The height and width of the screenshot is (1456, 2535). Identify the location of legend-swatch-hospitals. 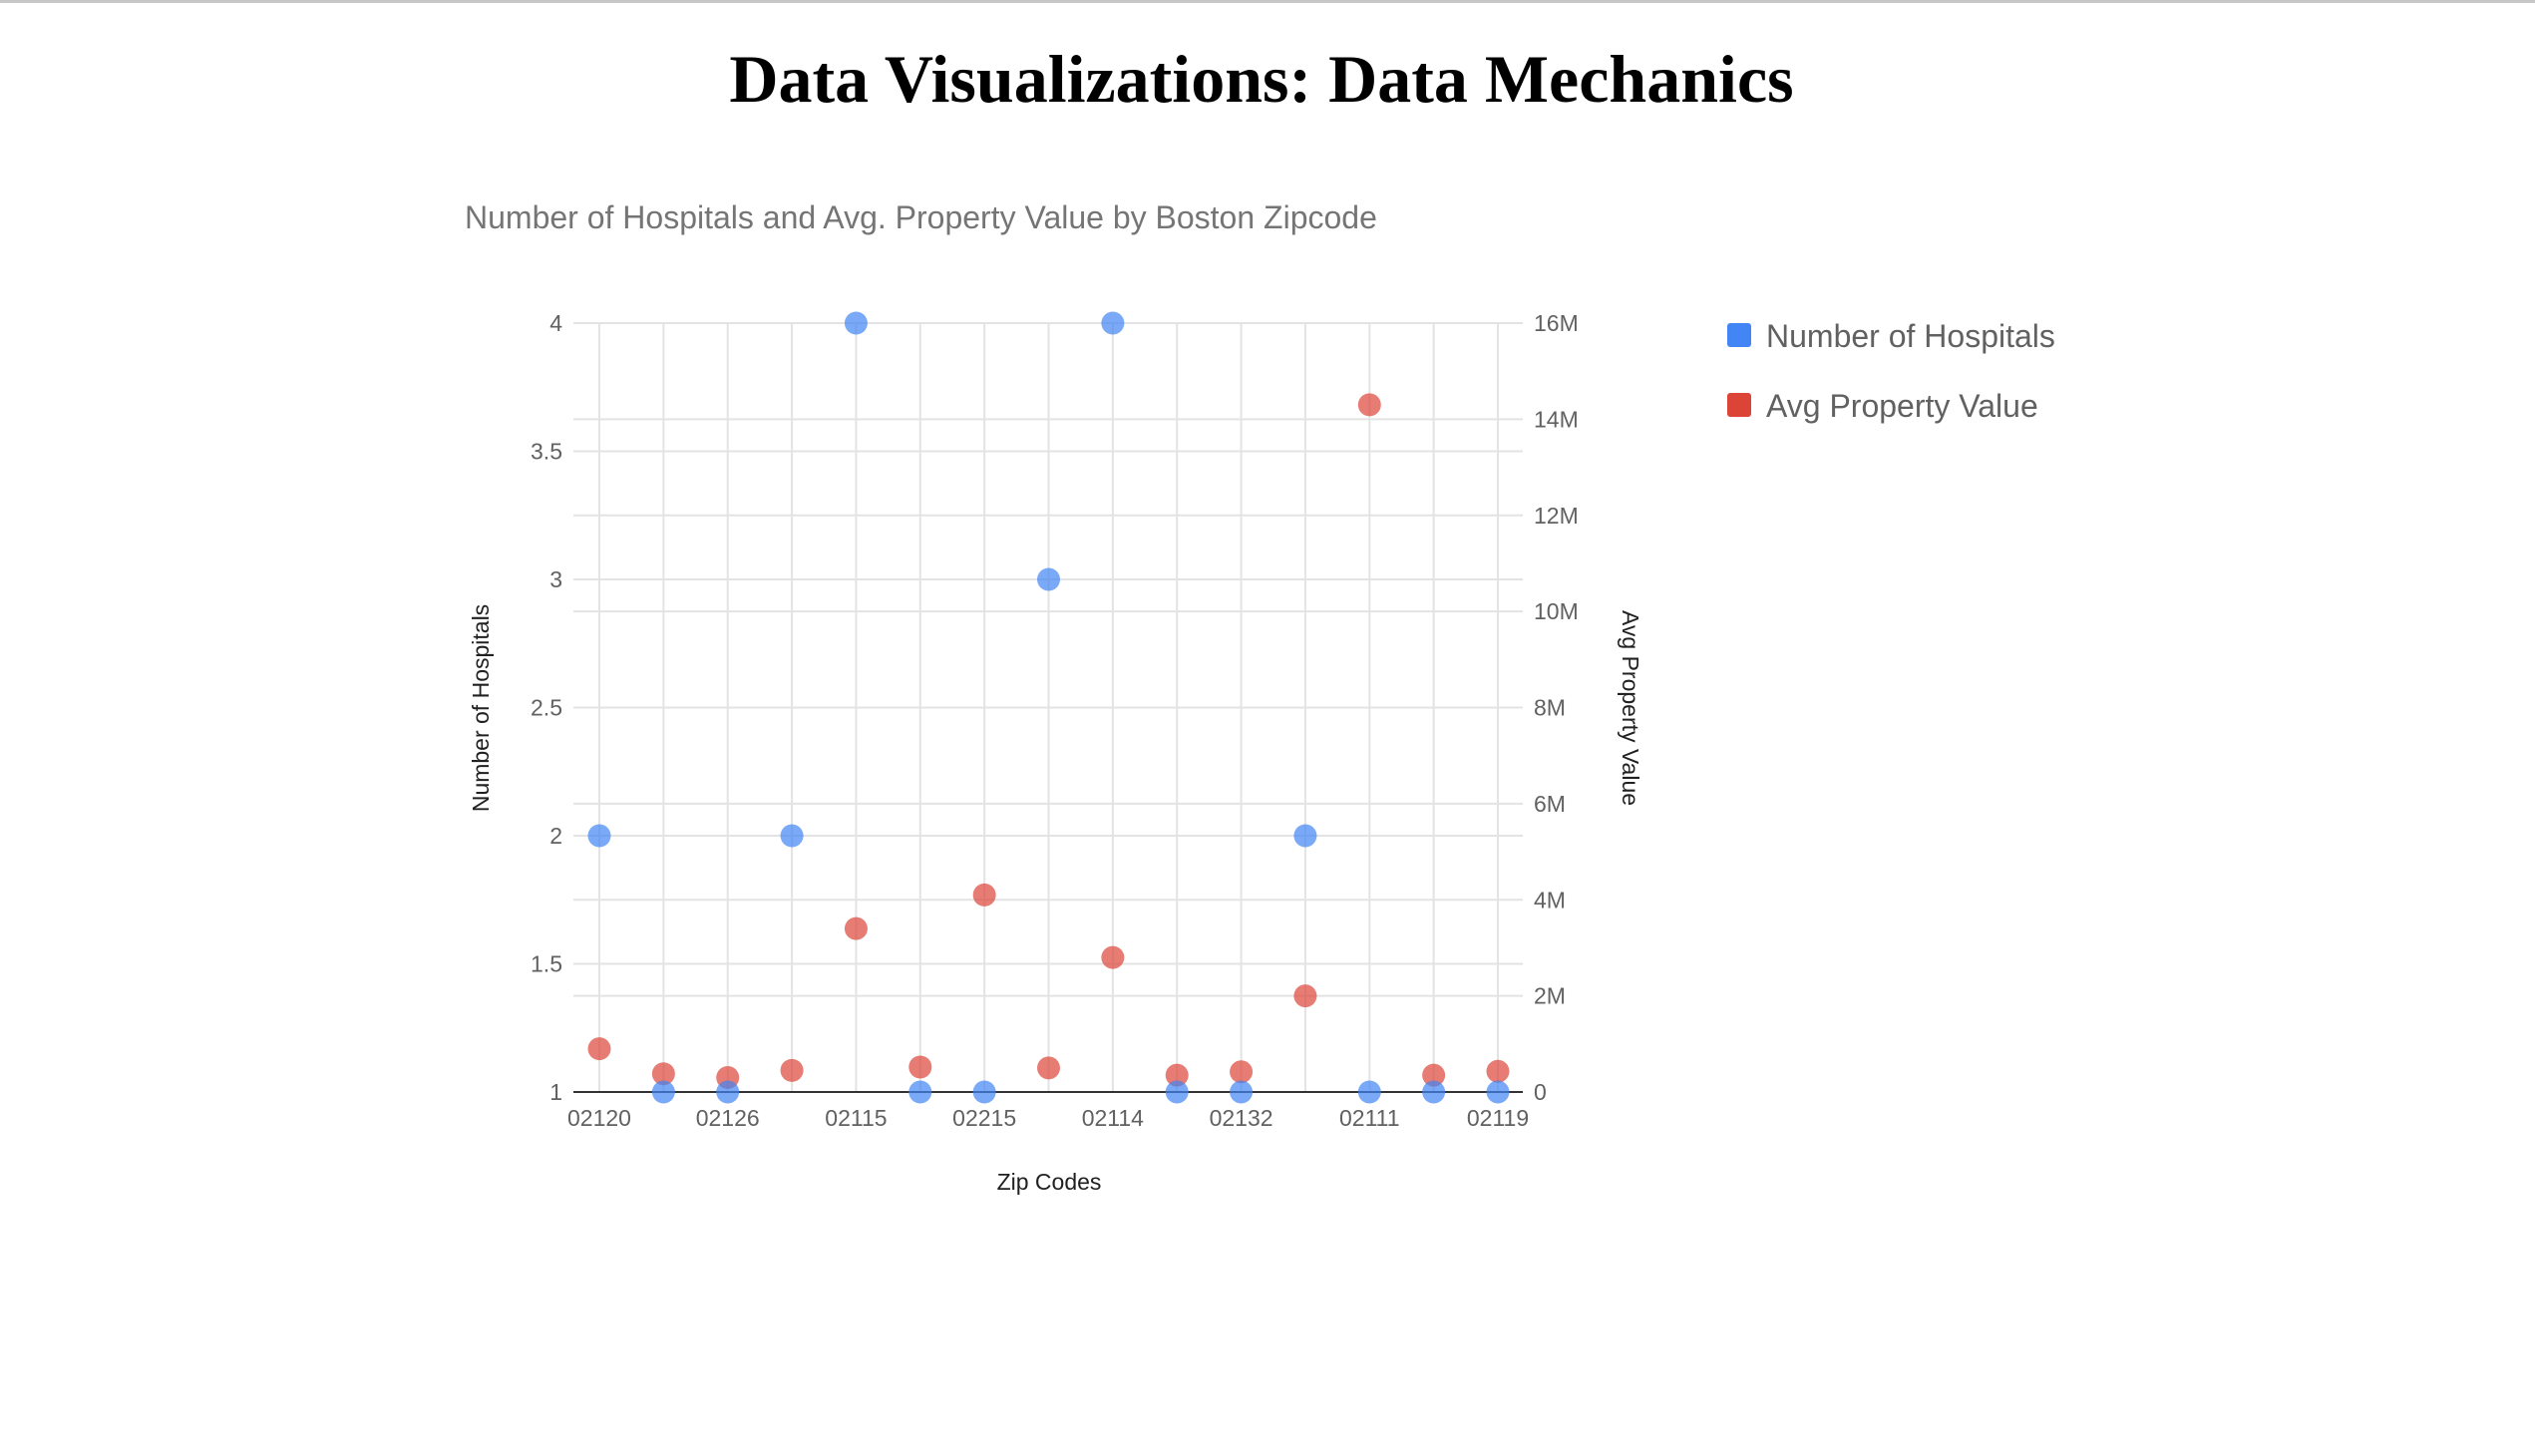
(1739, 335).